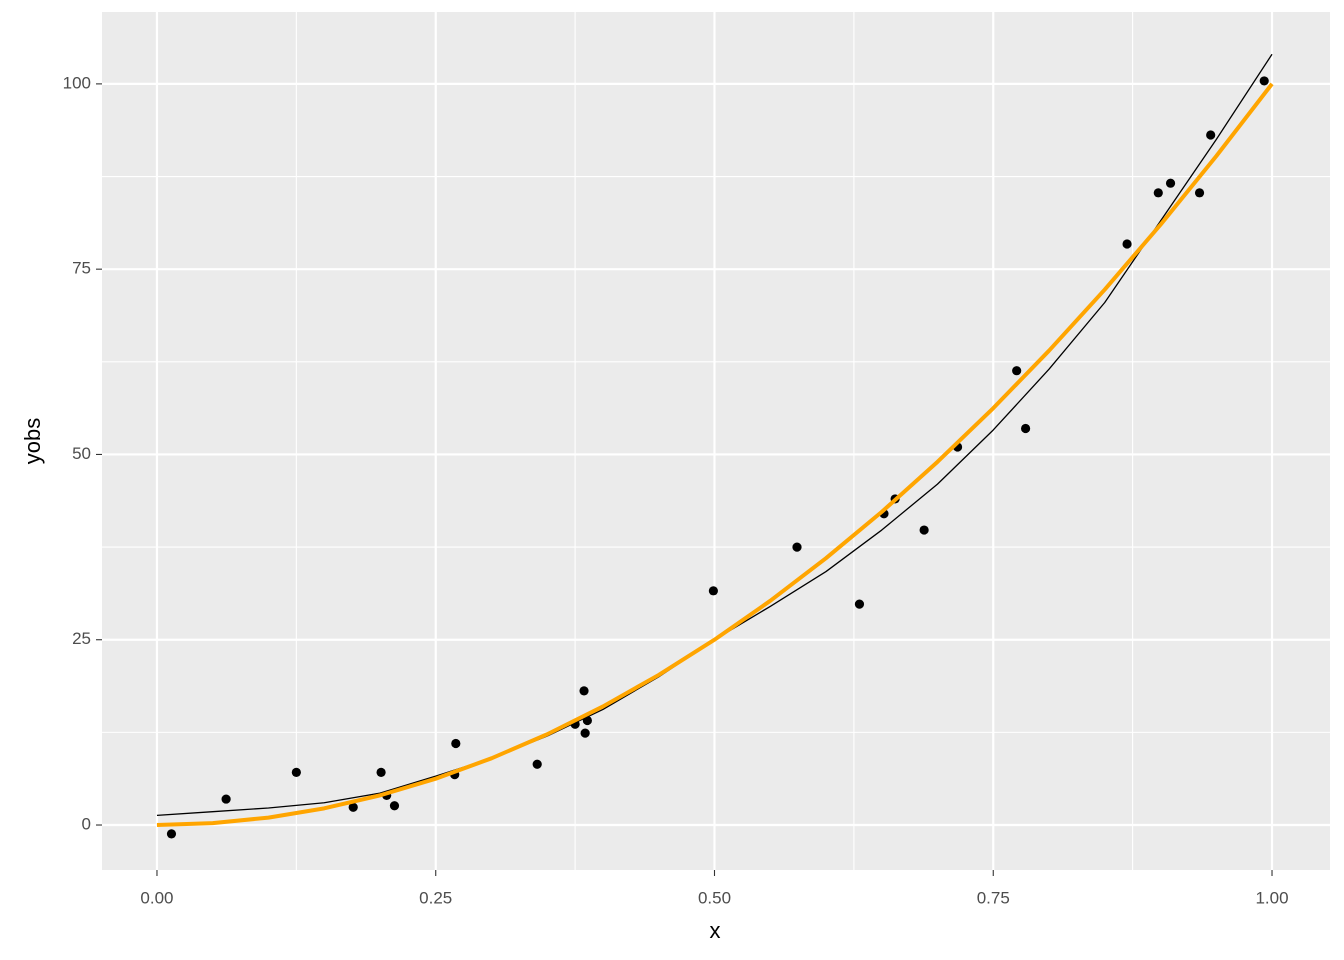 The width and height of the screenshot is (1344, 960). What do you see at coordinates (715, 930) in the screenshot?
I see `x-axis-title: x` at bounding box center [715, 930].